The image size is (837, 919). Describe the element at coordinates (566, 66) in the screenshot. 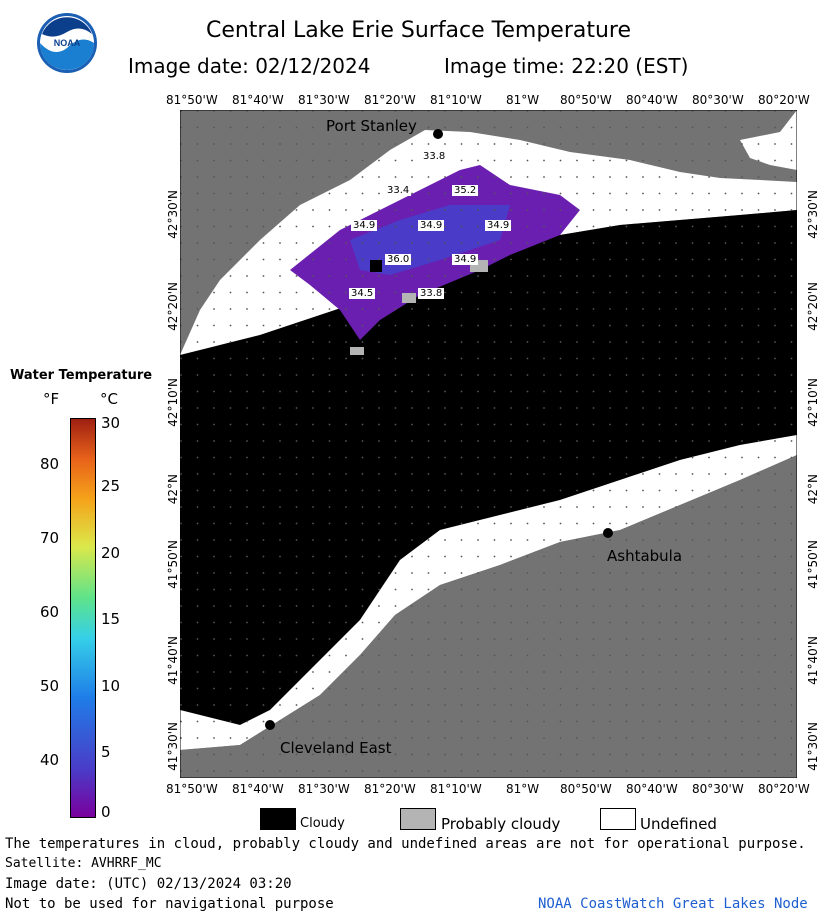

I see `image-time: Image time: 22:20 (EST)` at that location.